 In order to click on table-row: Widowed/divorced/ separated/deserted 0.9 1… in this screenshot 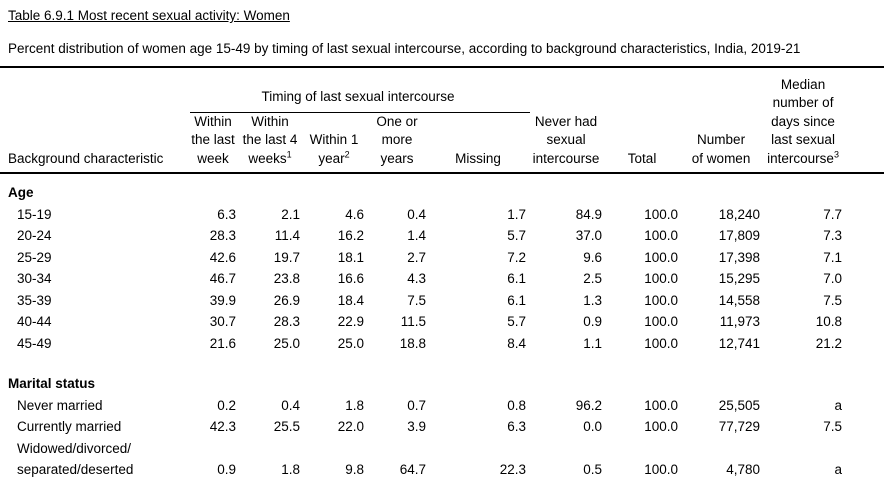, I will do `click(442, 458)`.